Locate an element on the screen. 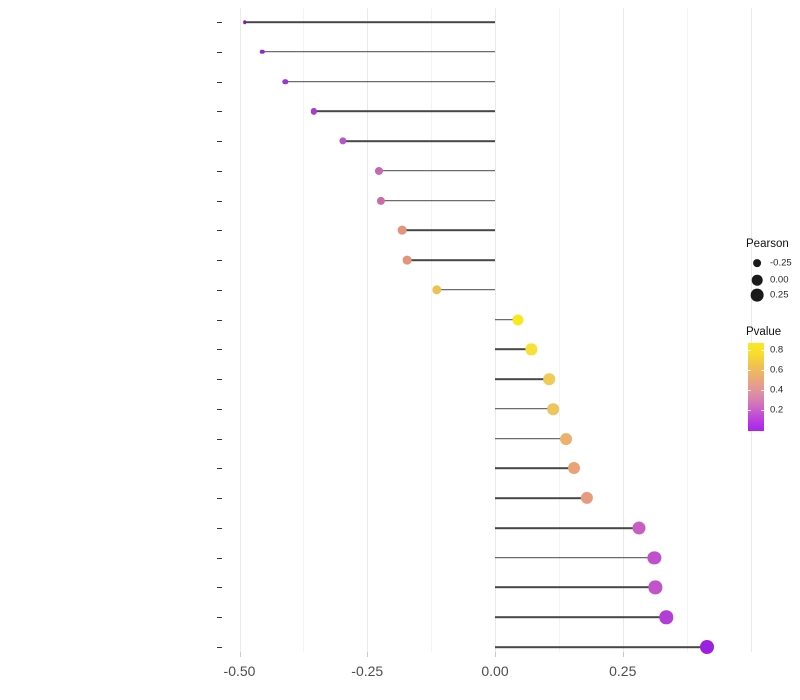 This screenshot has height=700, width=800. pvalue-tick-label: 0.8 is located at coordinates (777, 350).